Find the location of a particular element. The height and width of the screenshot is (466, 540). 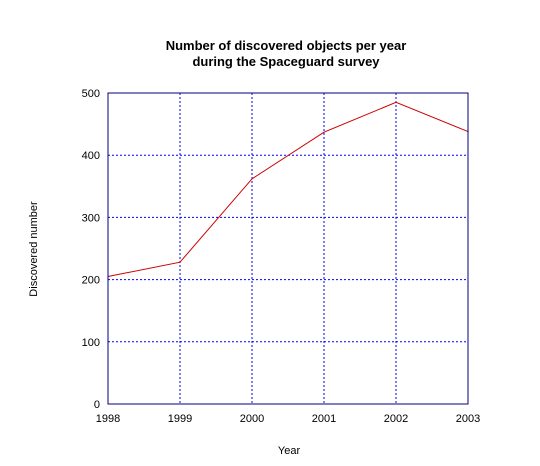

x-tick-label: 1999 is located at coordinates (180, 419).